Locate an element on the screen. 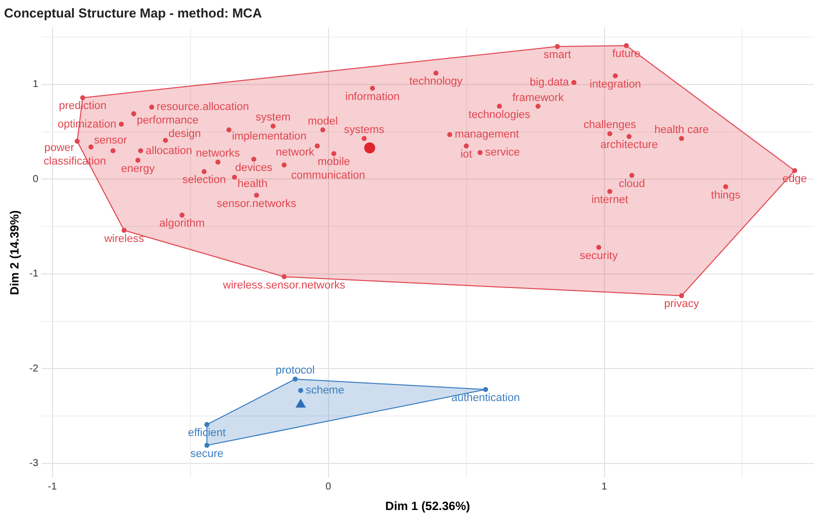 The width and height of the screenshot is (822, 522). data-label: technologies is located at coordinates (499, 114).